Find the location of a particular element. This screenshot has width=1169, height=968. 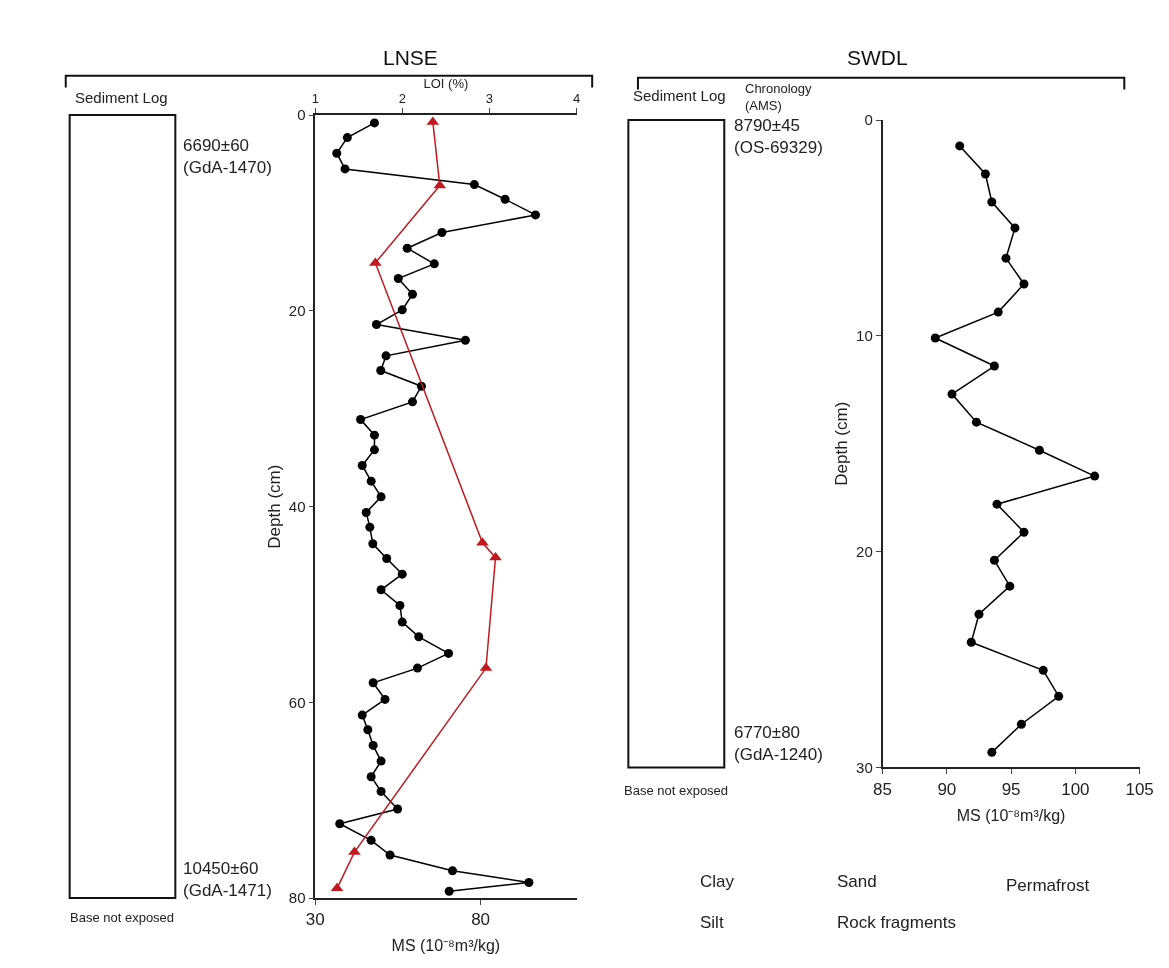

x2-tick-label: 1 is located at coordinates (315, 99).